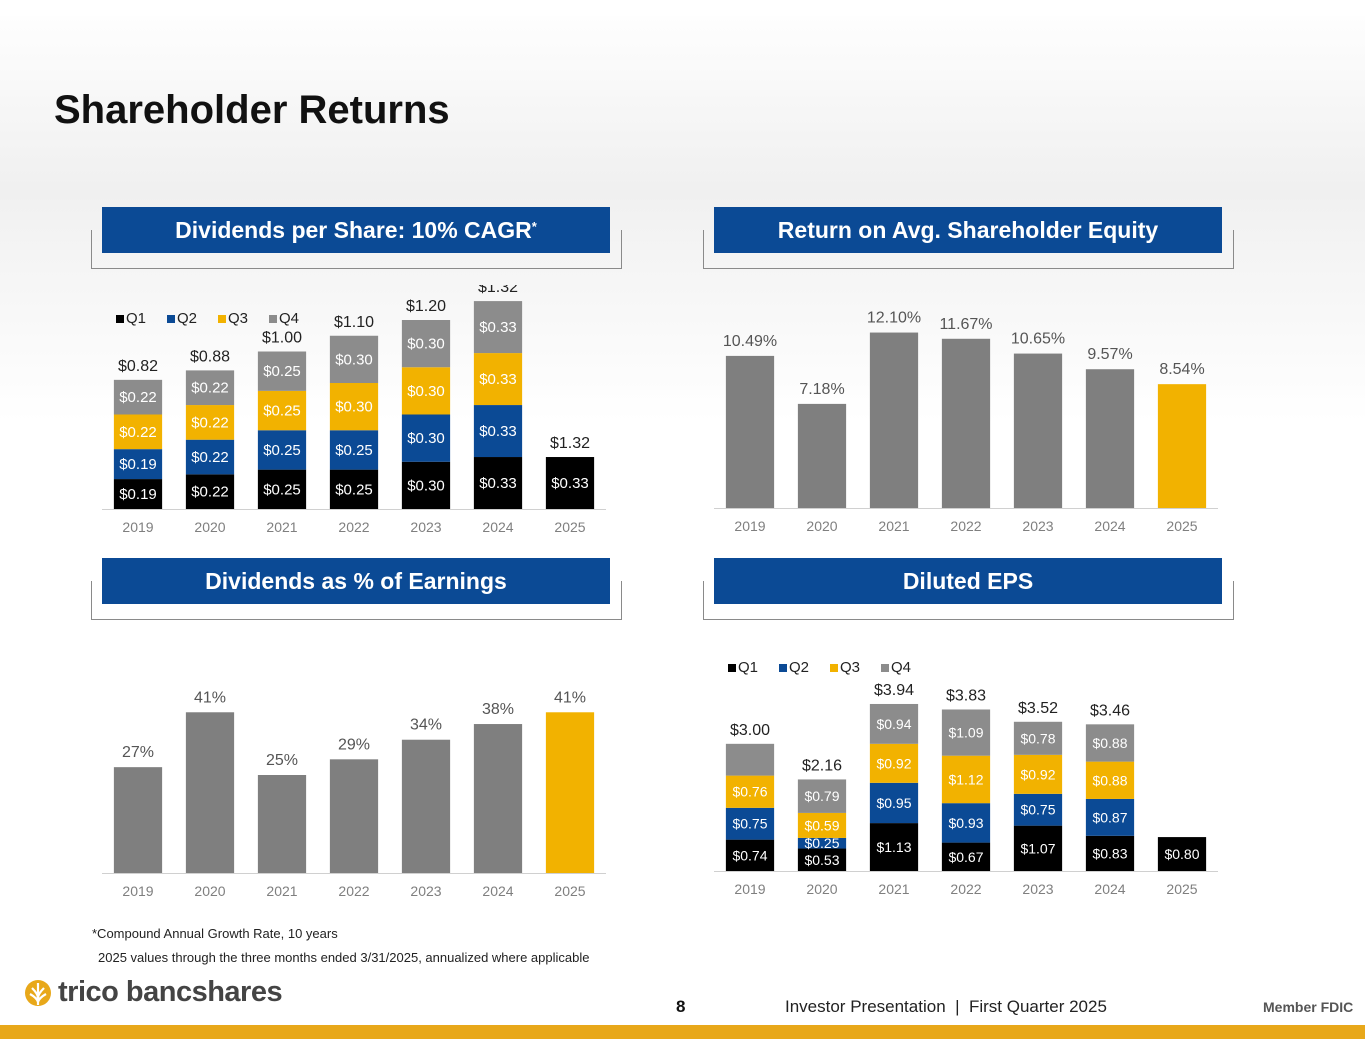 The height and width of the screenshot is (1055, 1365). I want to click on data-label-q2-2021: $0.25, so click(282, 450).